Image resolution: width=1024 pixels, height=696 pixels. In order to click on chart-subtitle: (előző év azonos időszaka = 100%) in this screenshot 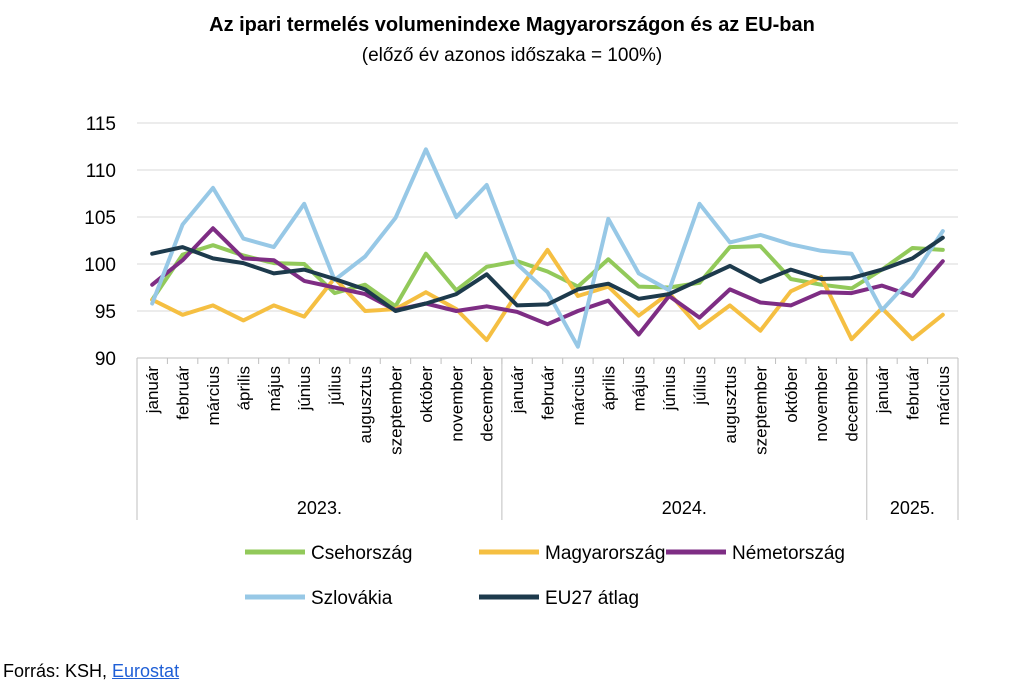, I will do `click(512, 55)`.